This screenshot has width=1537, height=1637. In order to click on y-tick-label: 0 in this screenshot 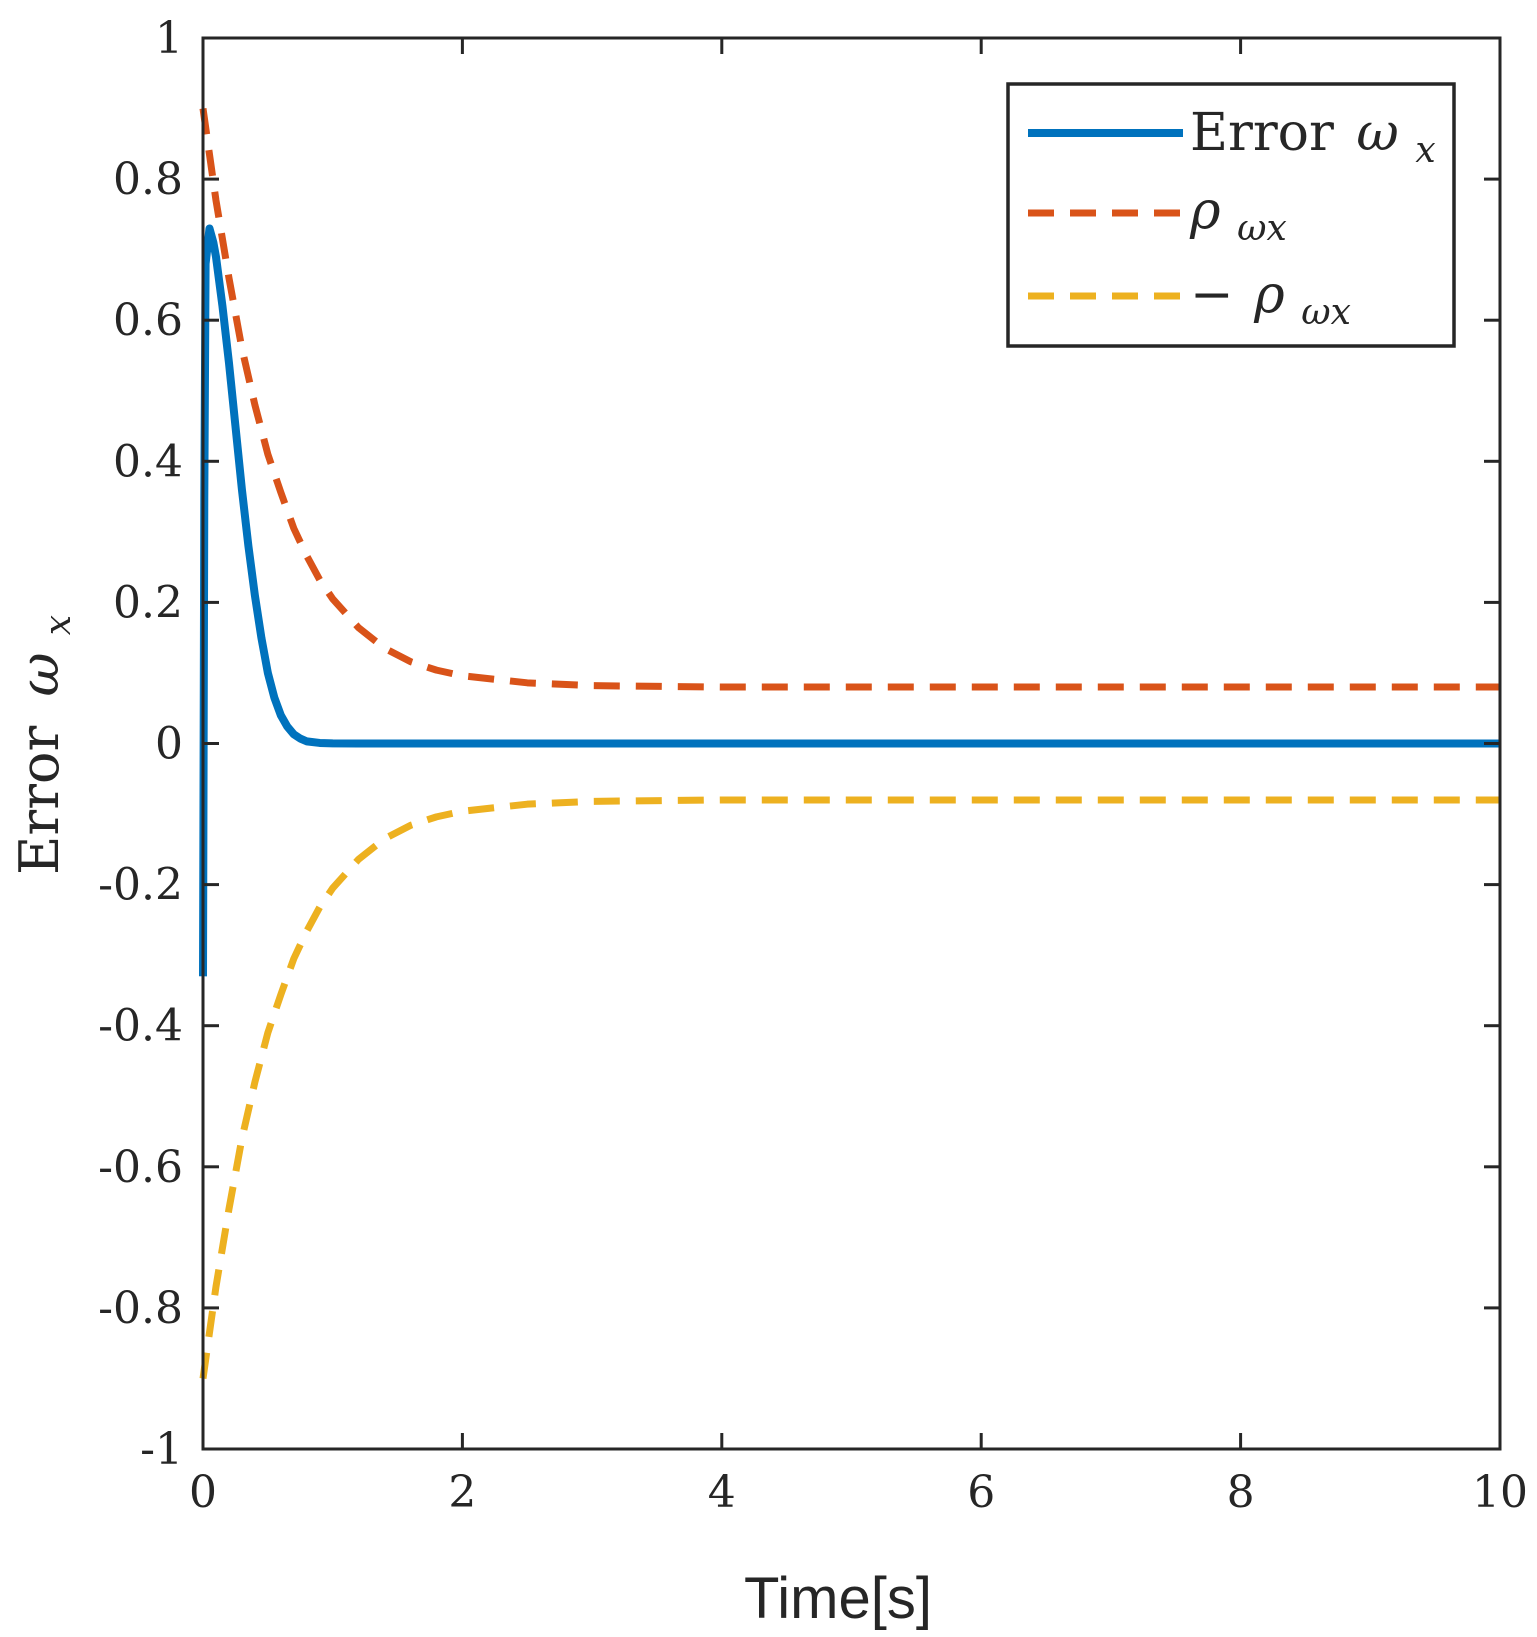, I will do `click(169, 744)`.